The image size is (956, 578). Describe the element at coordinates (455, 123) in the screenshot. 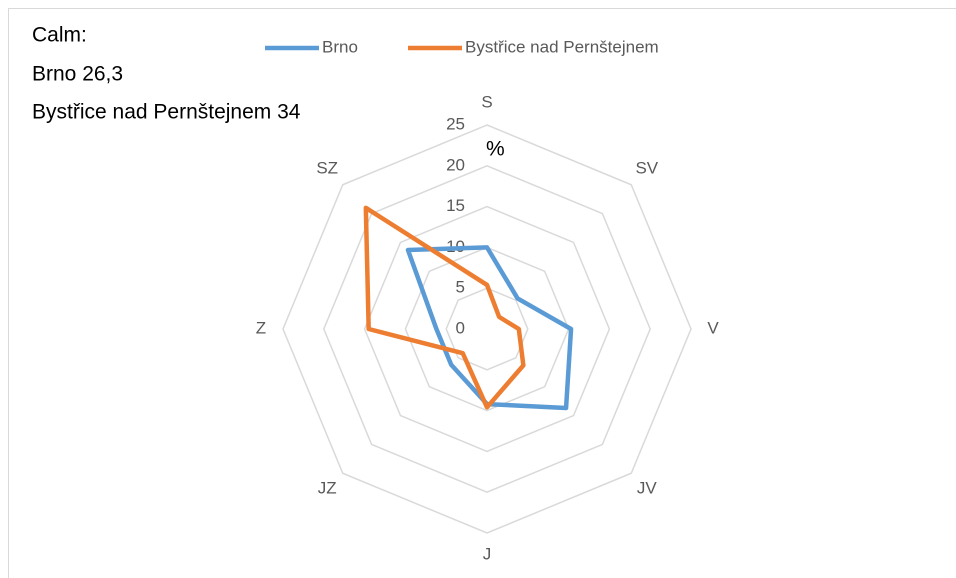

I see `tick-label: 25` at that location.